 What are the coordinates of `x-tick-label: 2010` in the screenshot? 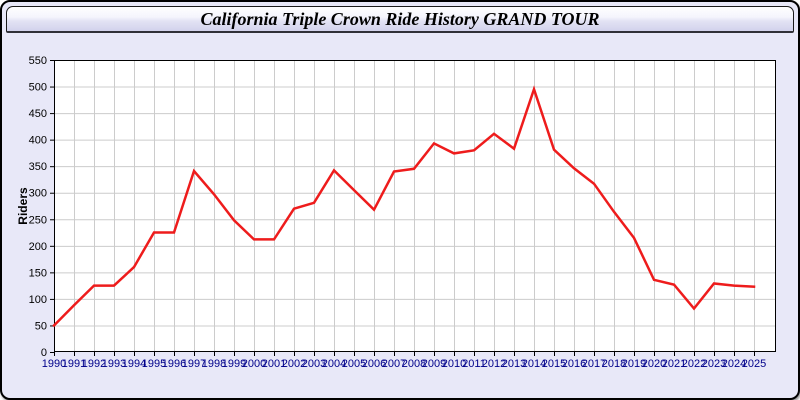 It's located at (454, 364).